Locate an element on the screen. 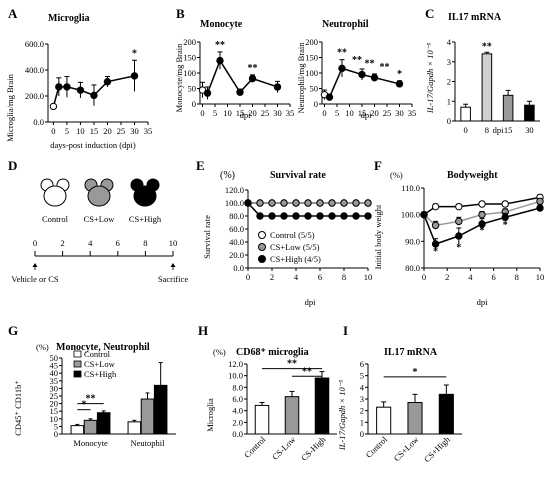 Image resolution: width=550 pixels, height=478 pixels. unit-g: (%) is located at coordinates (42, 347).